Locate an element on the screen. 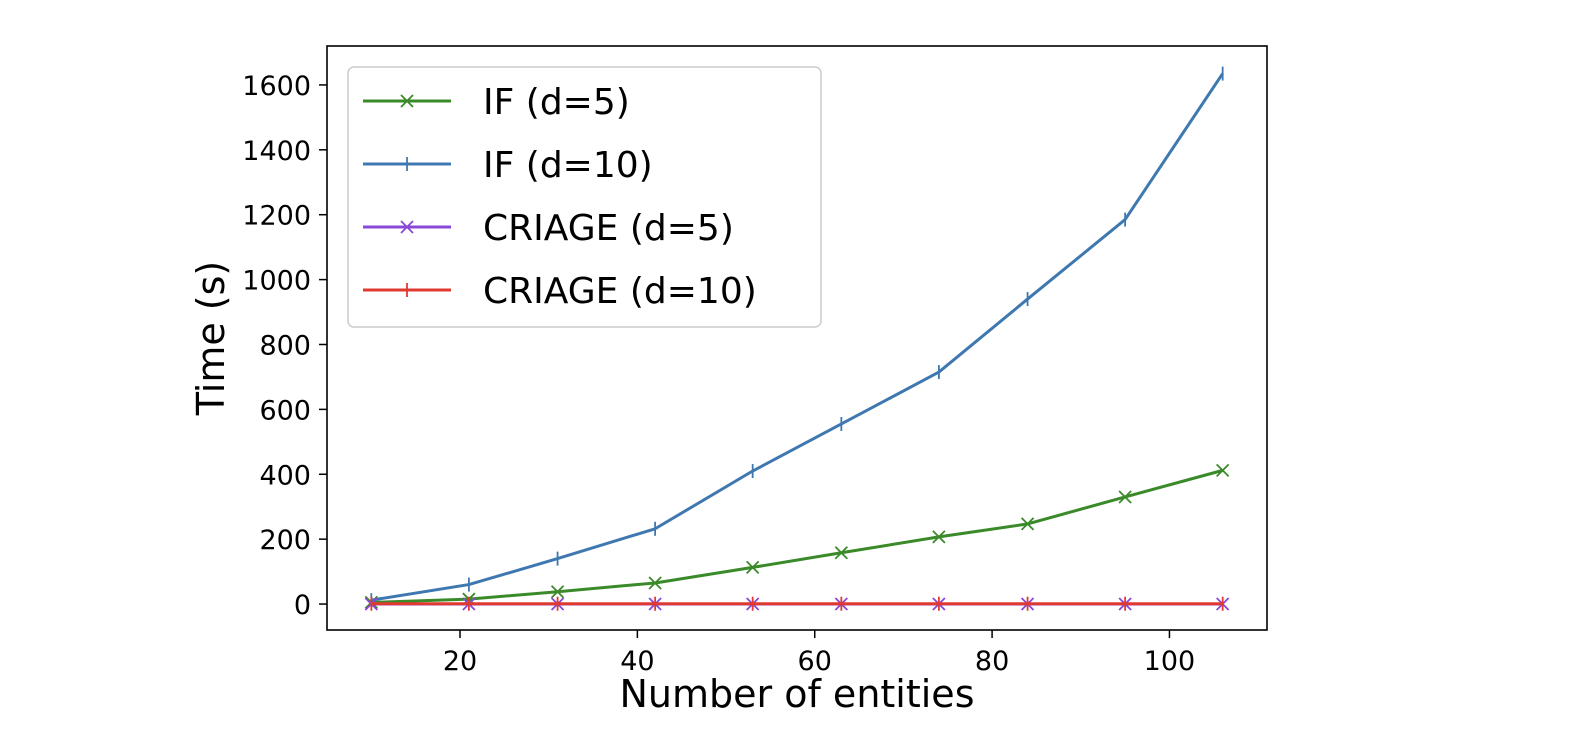 This screenshot has height=756, width=1590. legend-item: IF (d=5) is located at coordinates (496, 102).